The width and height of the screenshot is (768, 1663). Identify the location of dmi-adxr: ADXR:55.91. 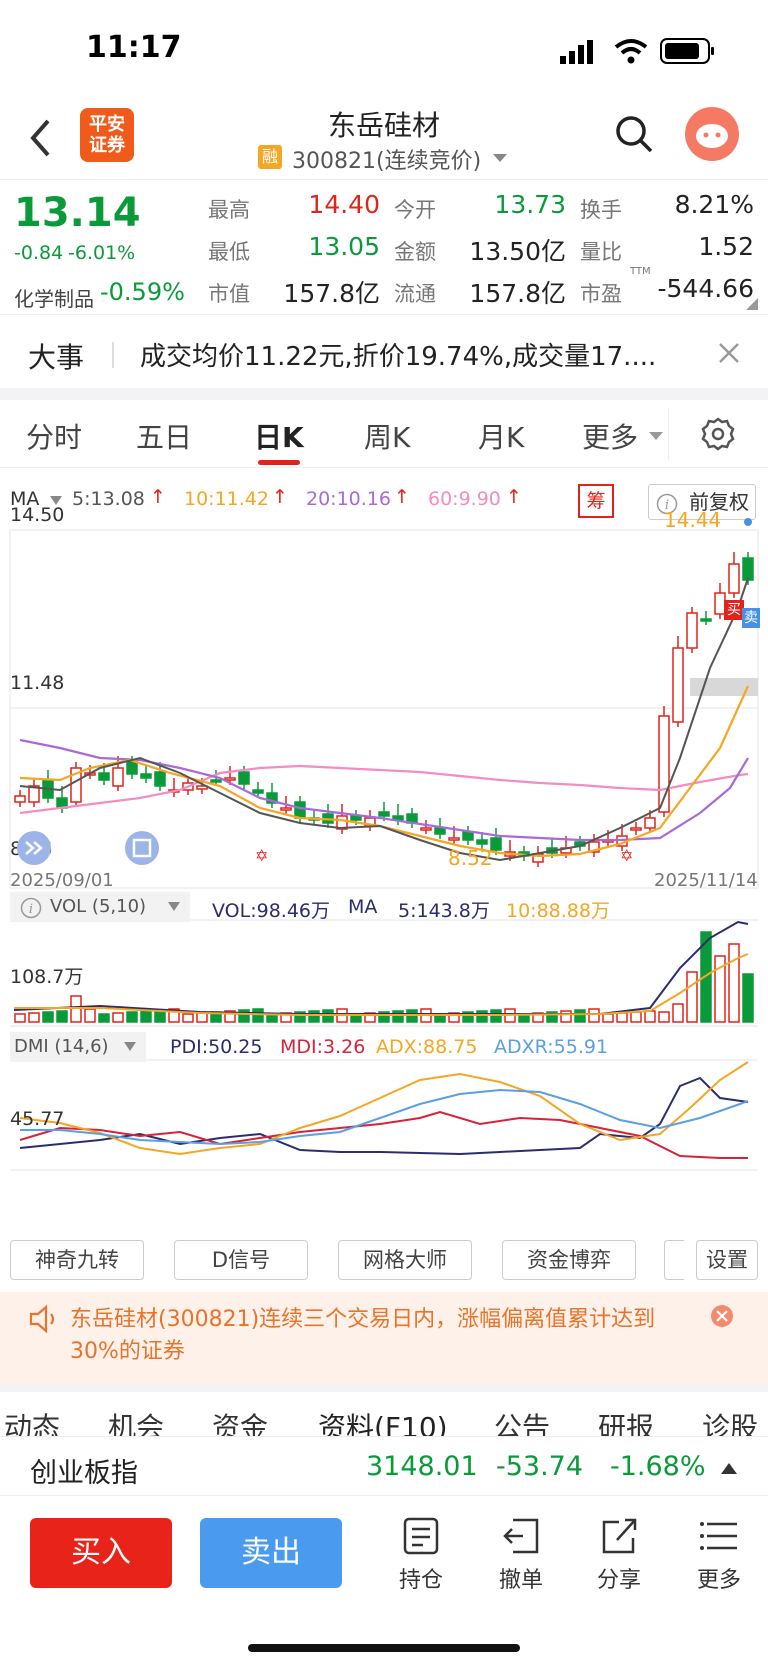
(551, 1047).